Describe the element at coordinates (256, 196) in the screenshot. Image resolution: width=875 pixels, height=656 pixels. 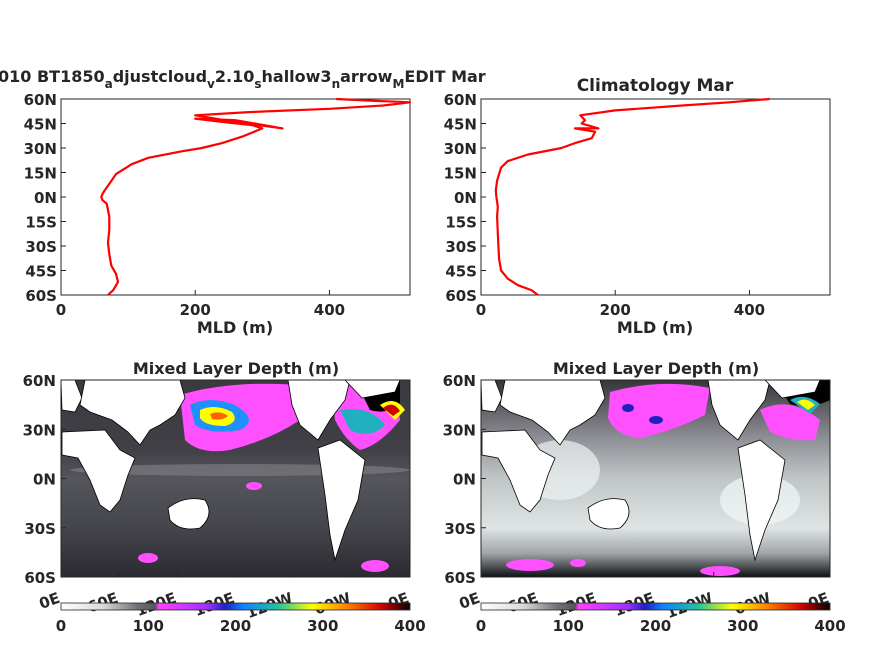
I see `mld-profile-line-model` at that location.